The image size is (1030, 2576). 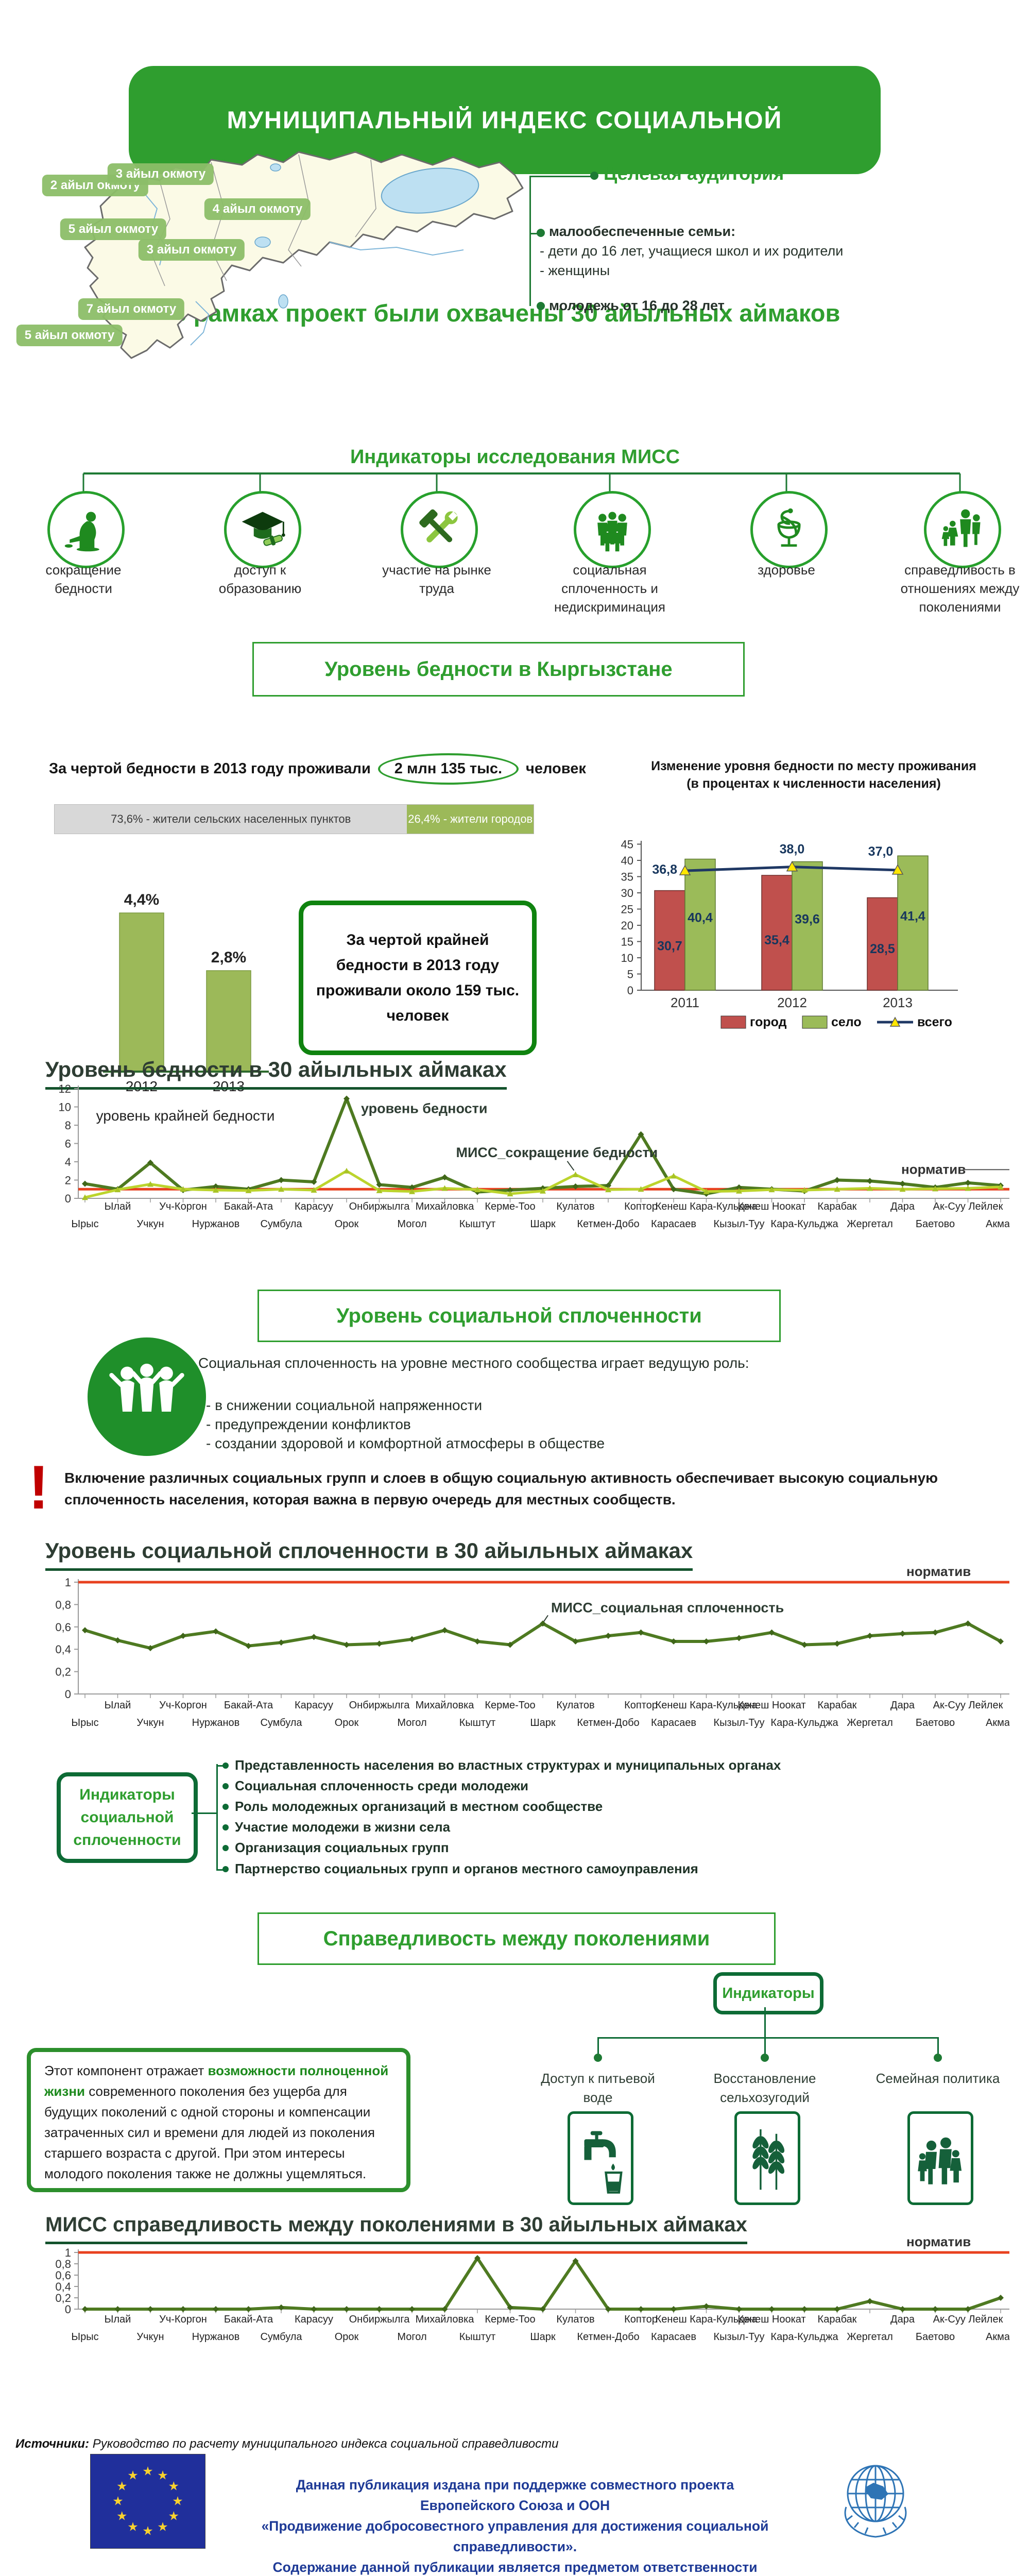 I want to click on svg-text: Кенеш Кара-Кульджа, so click(x=707, y=2319).